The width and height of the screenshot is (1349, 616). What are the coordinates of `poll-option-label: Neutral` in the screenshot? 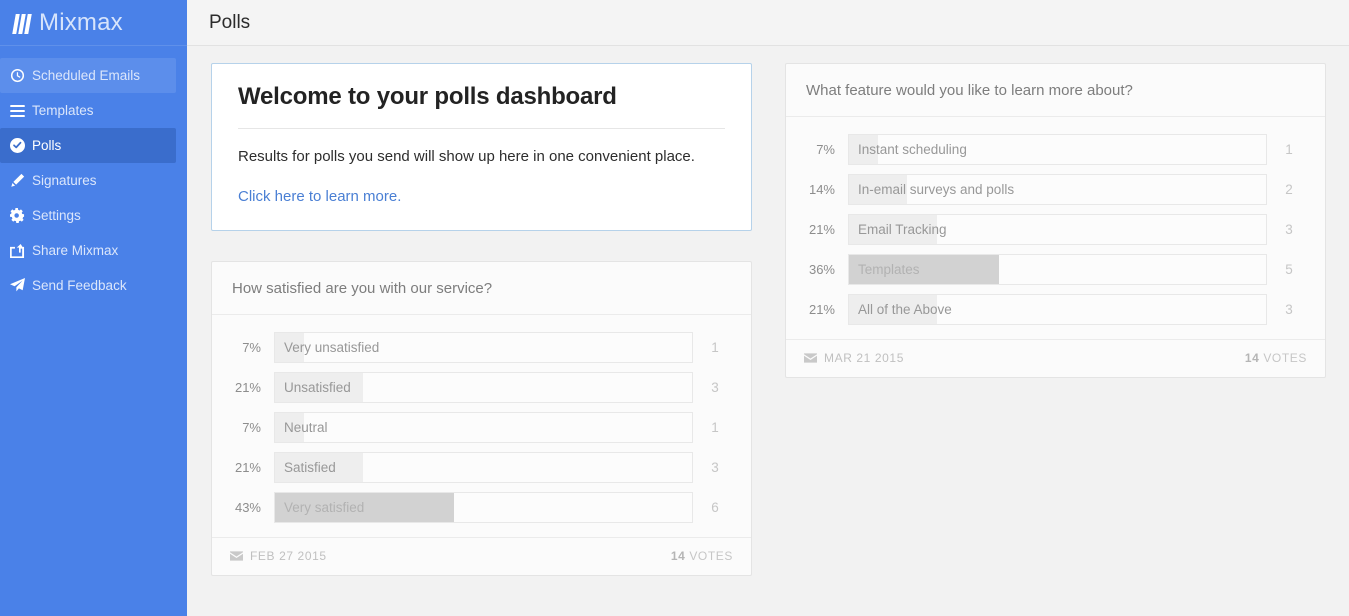 It's located at (306, 427).